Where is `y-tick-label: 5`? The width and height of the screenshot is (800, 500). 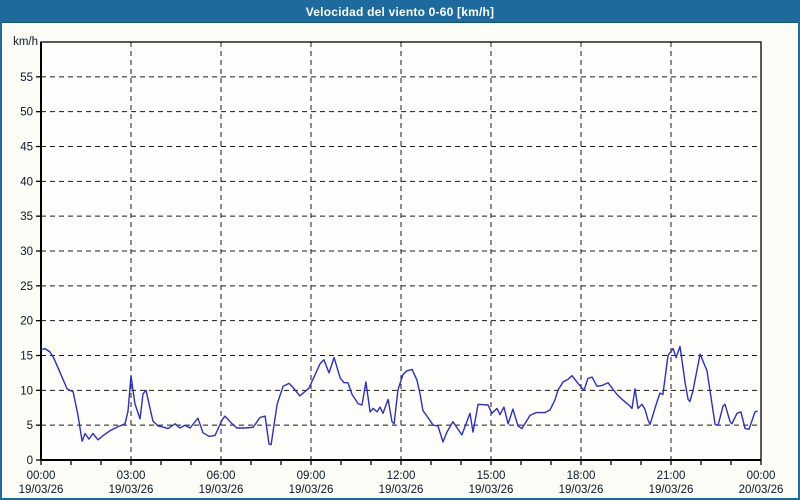
y-tick-label: 5 is located at coordinates (30, 426).